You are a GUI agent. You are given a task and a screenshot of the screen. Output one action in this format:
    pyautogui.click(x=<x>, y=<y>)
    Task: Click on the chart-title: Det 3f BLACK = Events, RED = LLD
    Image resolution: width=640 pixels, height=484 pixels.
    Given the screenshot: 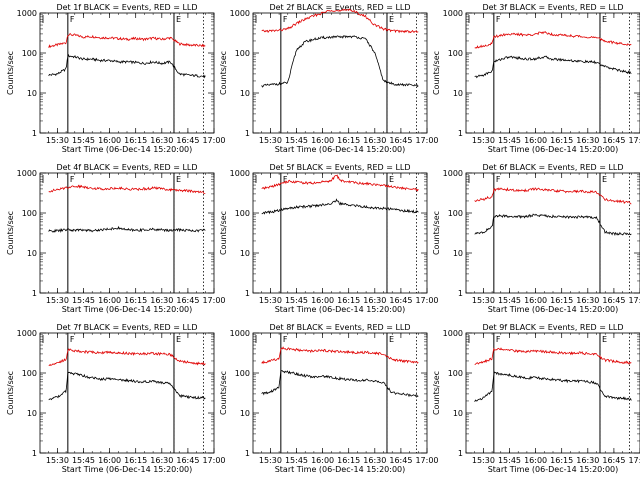 What is the action you would take?
    pyautogui.click(x=552, y=7)
    